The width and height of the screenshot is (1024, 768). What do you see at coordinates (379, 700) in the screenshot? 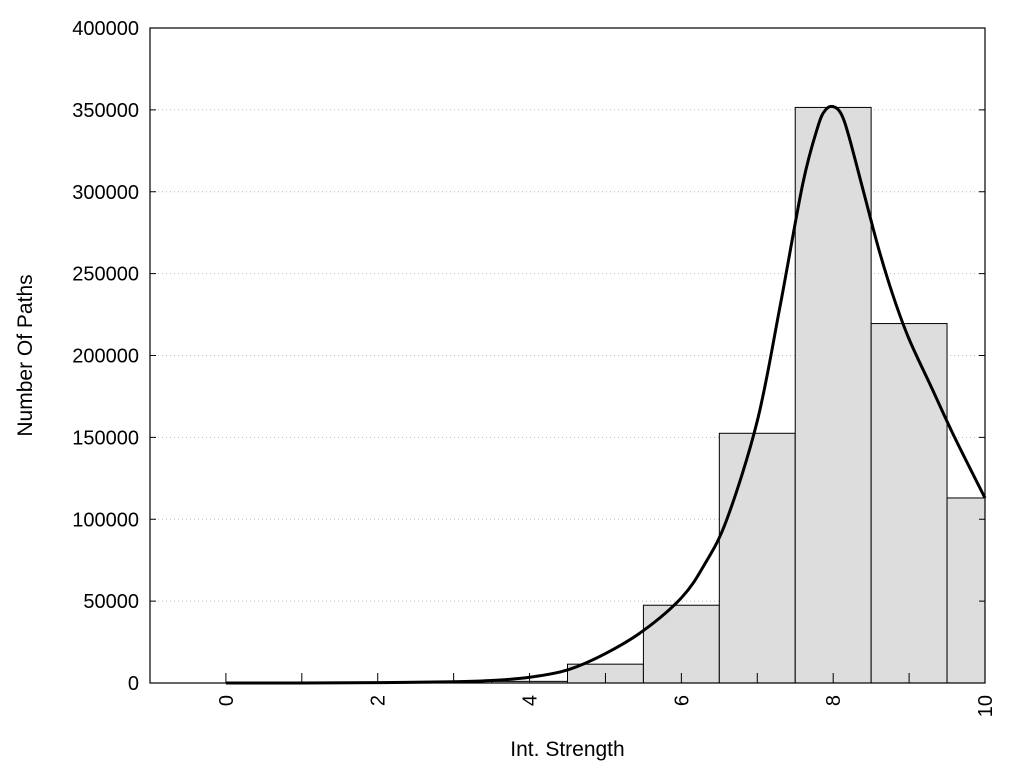
I see `x-tick-label: 2` at bounding box center [379, 700].